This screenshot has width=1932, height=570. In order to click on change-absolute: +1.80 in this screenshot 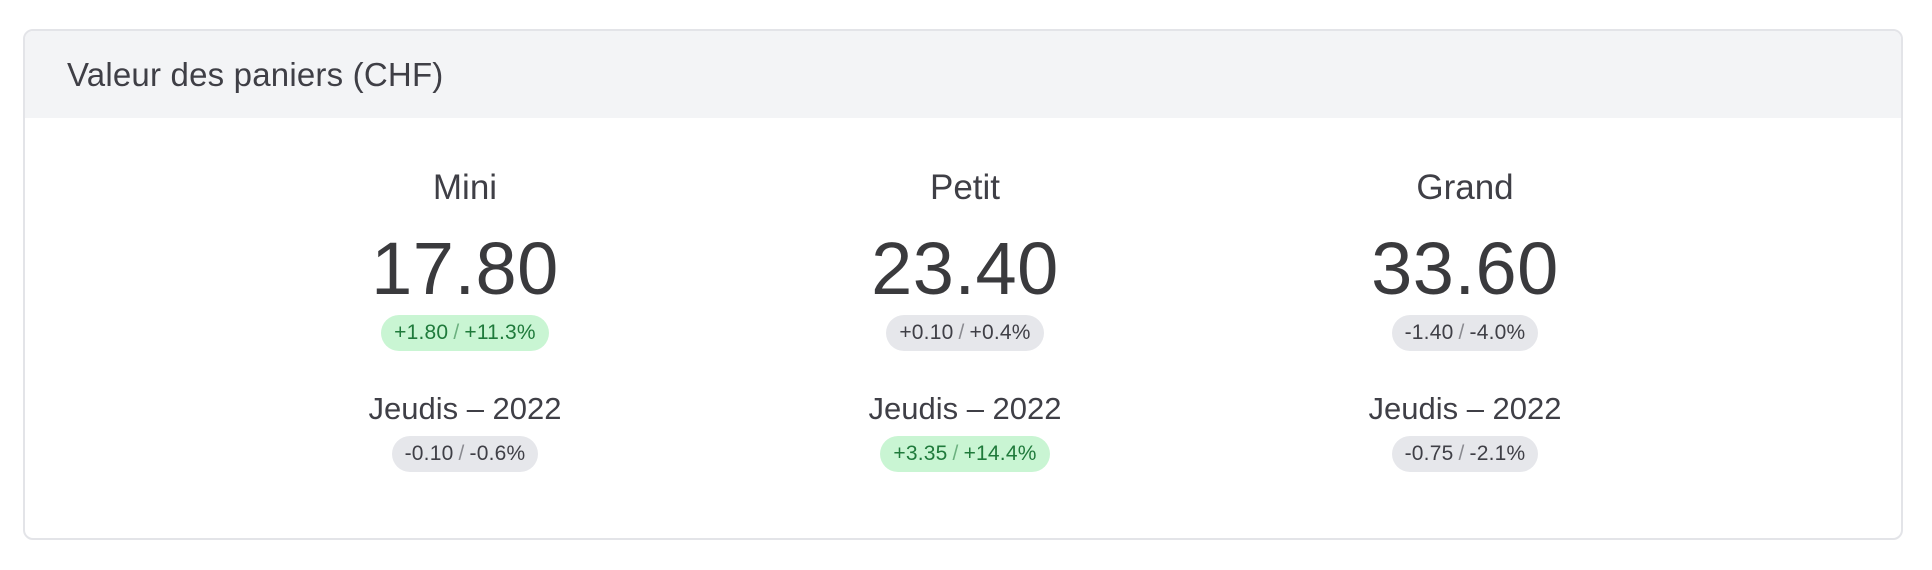, I will do `click(421, 332)`.